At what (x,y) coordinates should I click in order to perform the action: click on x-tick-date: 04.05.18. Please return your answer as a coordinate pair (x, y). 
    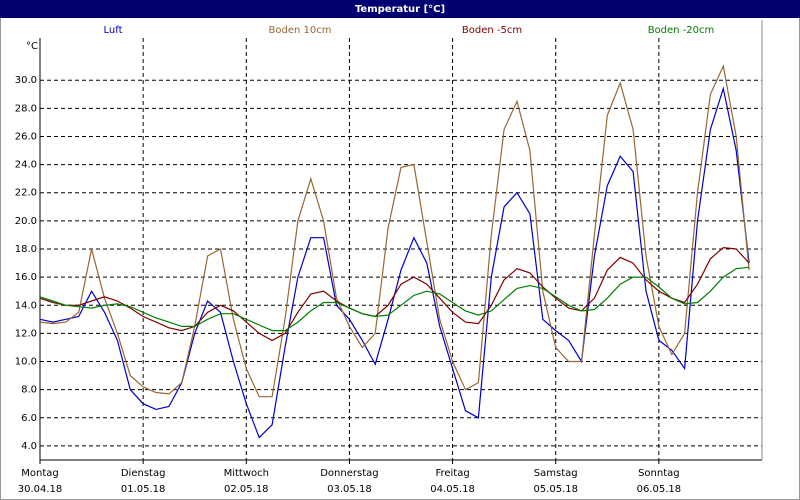
    Looking at the image, I should click on (452, 489).